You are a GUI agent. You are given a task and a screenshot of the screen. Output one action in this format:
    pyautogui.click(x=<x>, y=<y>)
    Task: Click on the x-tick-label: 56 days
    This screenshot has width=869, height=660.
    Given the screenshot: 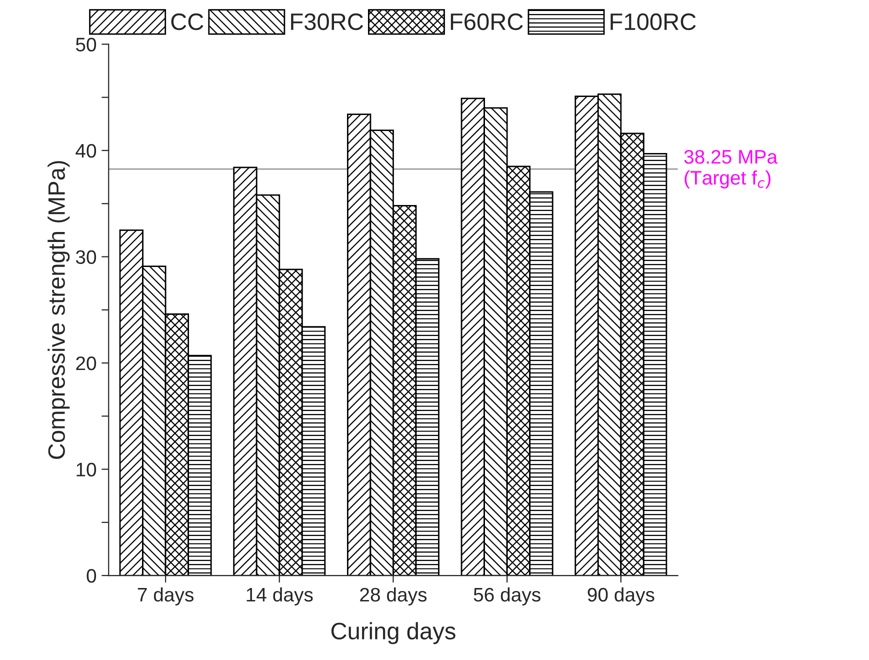 What is the action you would take?
    pyautogui.click(x=507, y=596)
    